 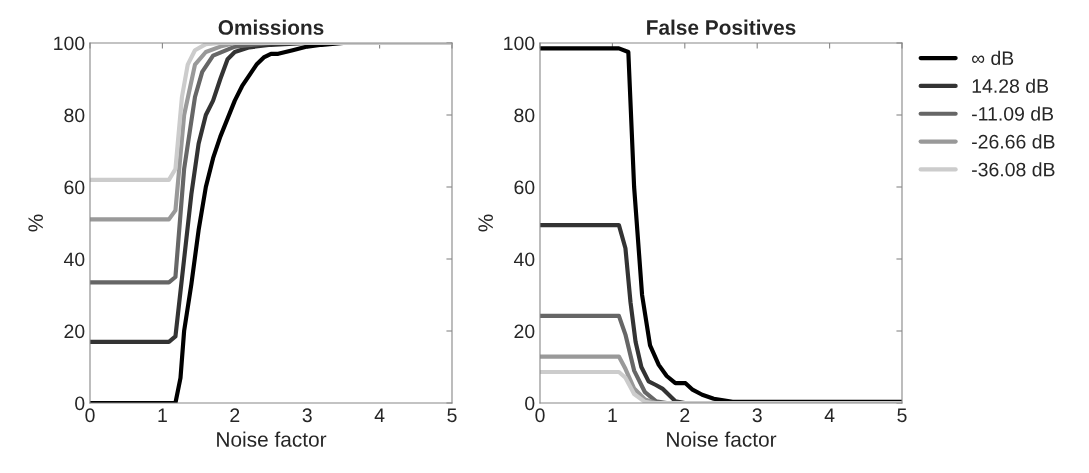 What do you see at coordinates (1010, 85) in the screenshot?
I see `legend-label: 14.28 dB` at bounding box center [1010, 85].